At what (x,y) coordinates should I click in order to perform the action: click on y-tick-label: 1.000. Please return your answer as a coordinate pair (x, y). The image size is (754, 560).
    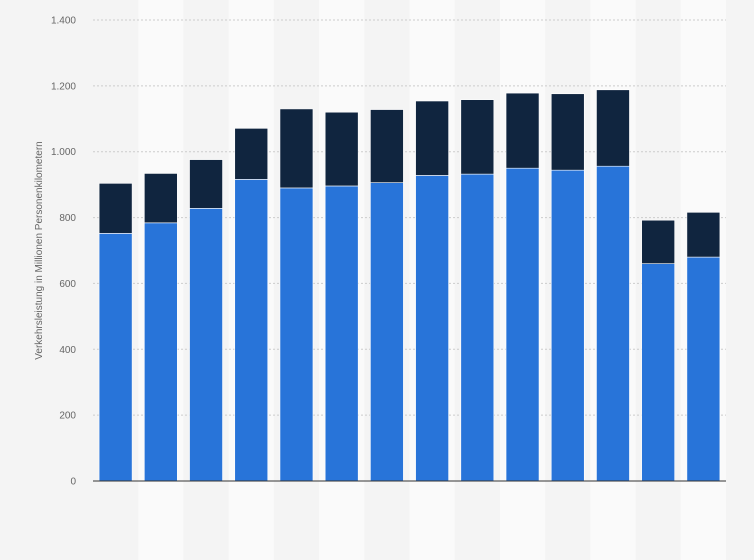
    Looking at the image, I should click on (63, 152).